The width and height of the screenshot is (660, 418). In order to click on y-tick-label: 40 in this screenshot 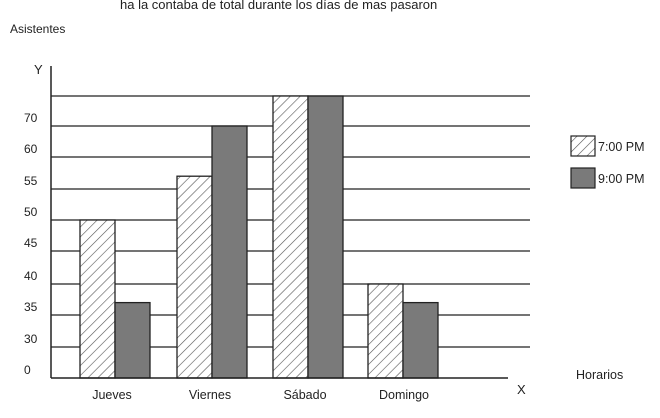, I will do `click(31, 276)`.